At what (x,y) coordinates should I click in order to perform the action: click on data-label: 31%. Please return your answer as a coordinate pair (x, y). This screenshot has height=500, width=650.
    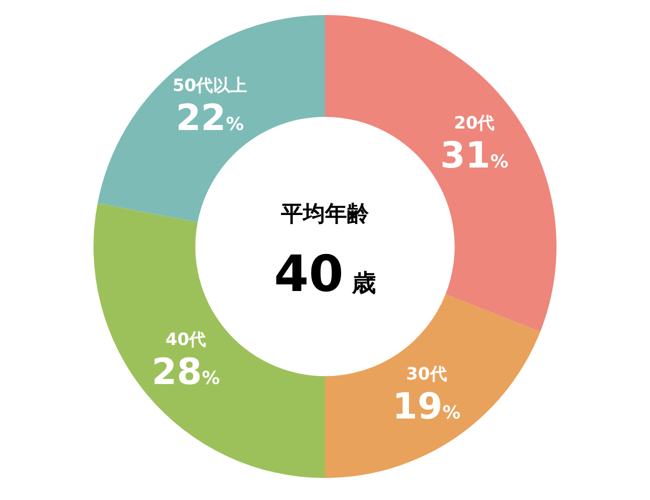
    Looking at the image, I should click on (474, 156).